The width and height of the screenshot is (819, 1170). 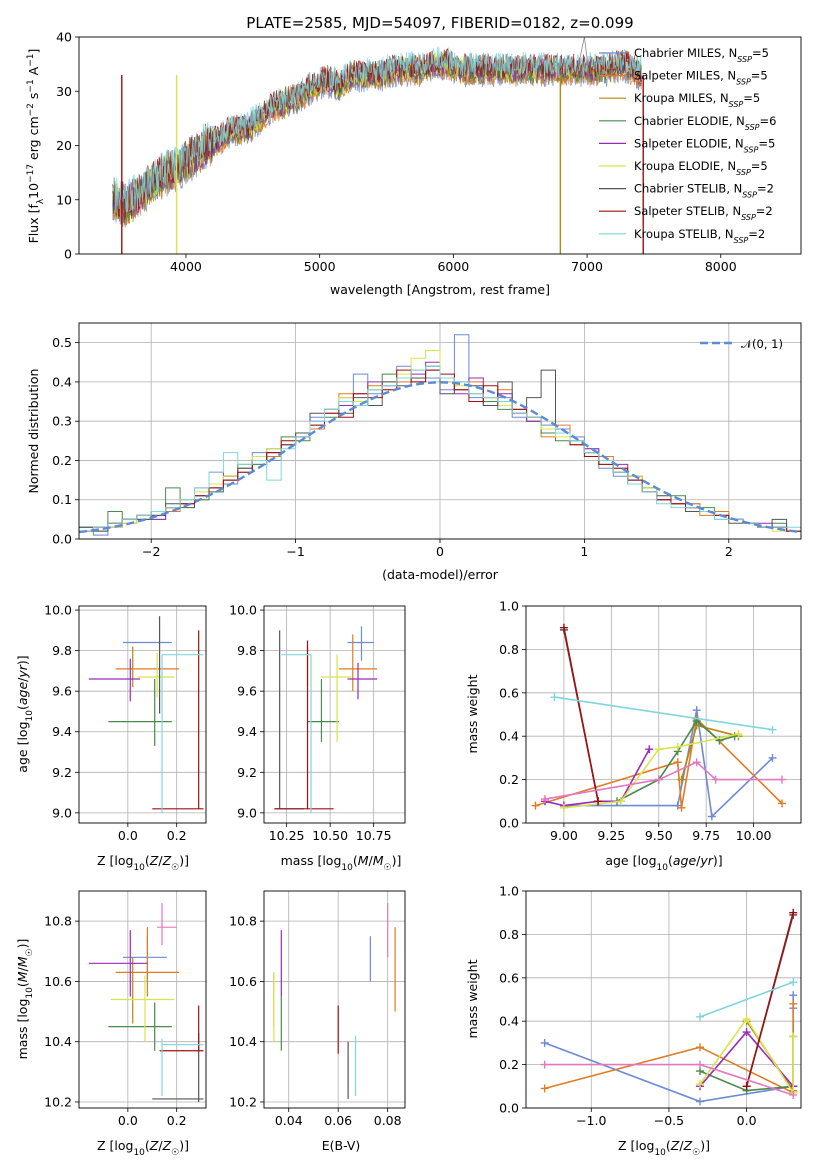 What do you see at coordinates (243, 1101) in the screenshot?
I see `mass-vs-ebv-ytick-label: 10.2` at bounding box center [243, 1101].